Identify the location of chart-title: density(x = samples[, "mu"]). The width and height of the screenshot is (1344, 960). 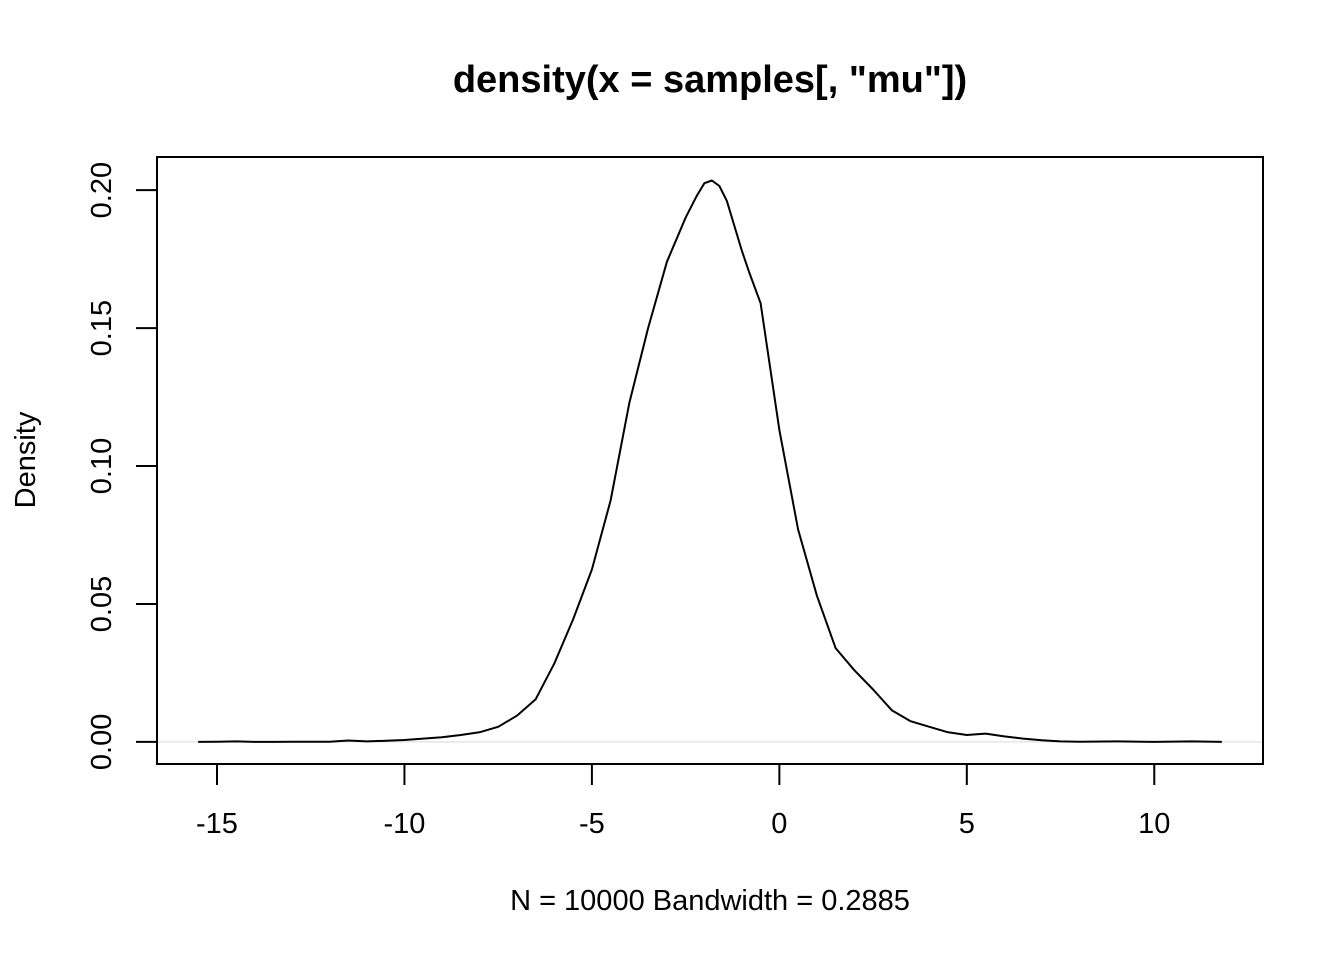
(710, 80).